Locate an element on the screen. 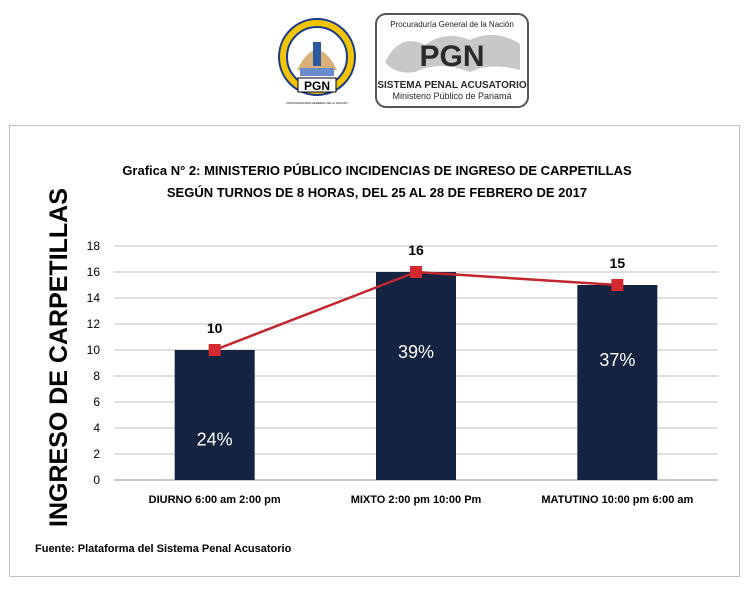 The height and width of the screenshot is (589, 754). pgn-line2: Ministerio Público de Panamá is located at coordinates (451, 96).